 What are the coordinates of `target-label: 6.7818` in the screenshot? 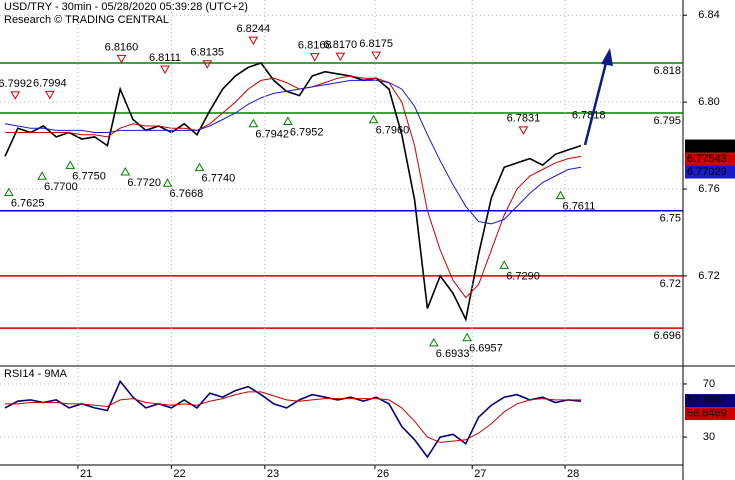 It's located at (589, 116).